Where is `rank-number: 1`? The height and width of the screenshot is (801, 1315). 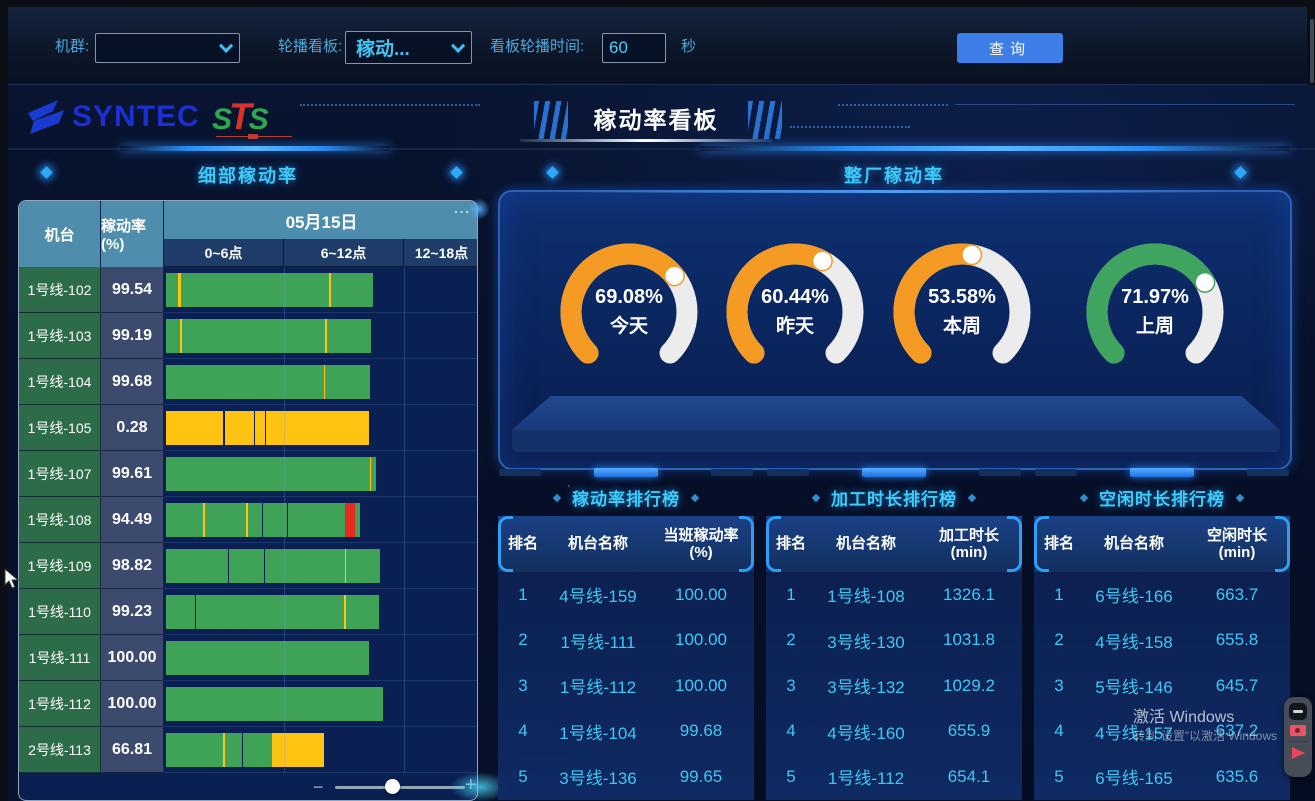
rank-number: 1 is located at coordinates (1059, 594).